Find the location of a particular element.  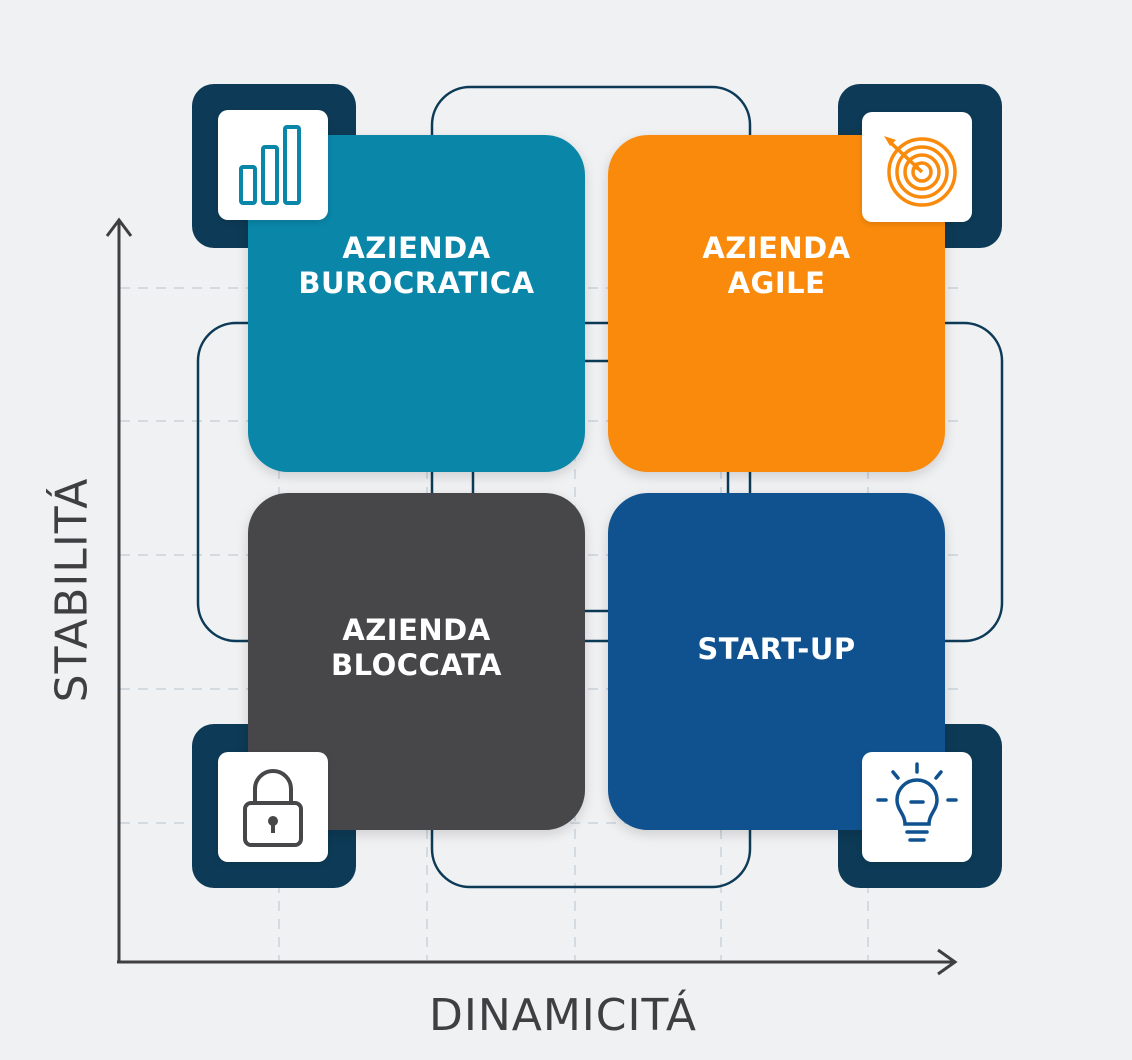

padlock-tile is located at coordinates (273, 807).